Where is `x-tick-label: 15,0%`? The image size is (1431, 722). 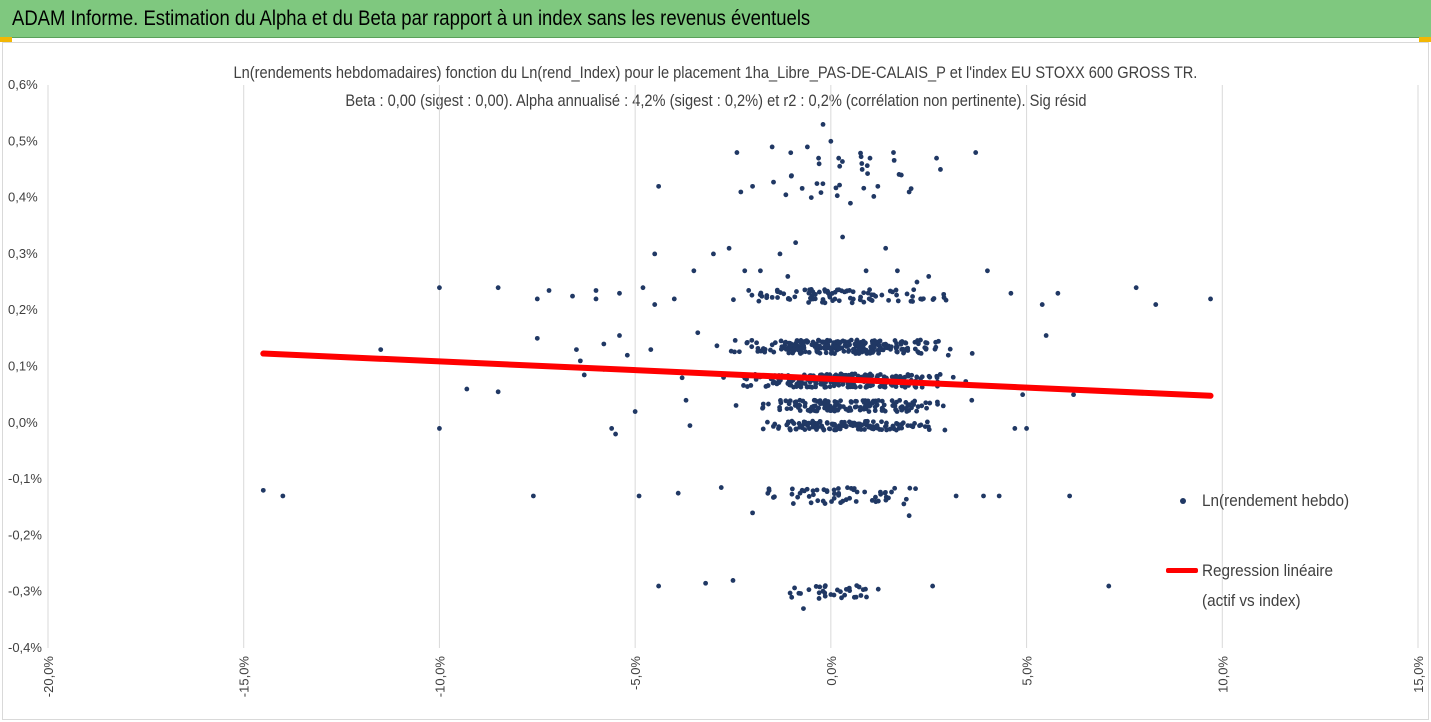 x-tick-label: 15,0% is located at coordinates (1418, 674).